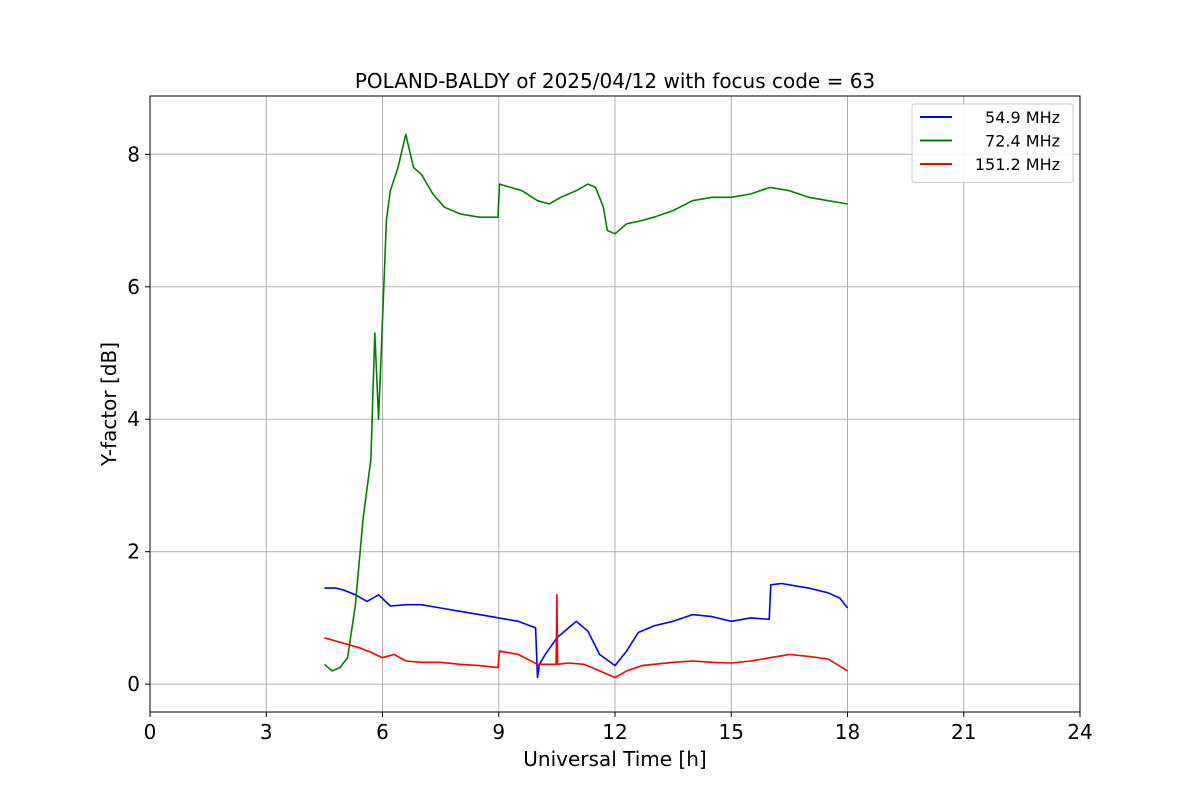 Image resolution: width=1200 pixels, height=800 pixels. I want to click on x-tick-label: 21, so click(963, 732).